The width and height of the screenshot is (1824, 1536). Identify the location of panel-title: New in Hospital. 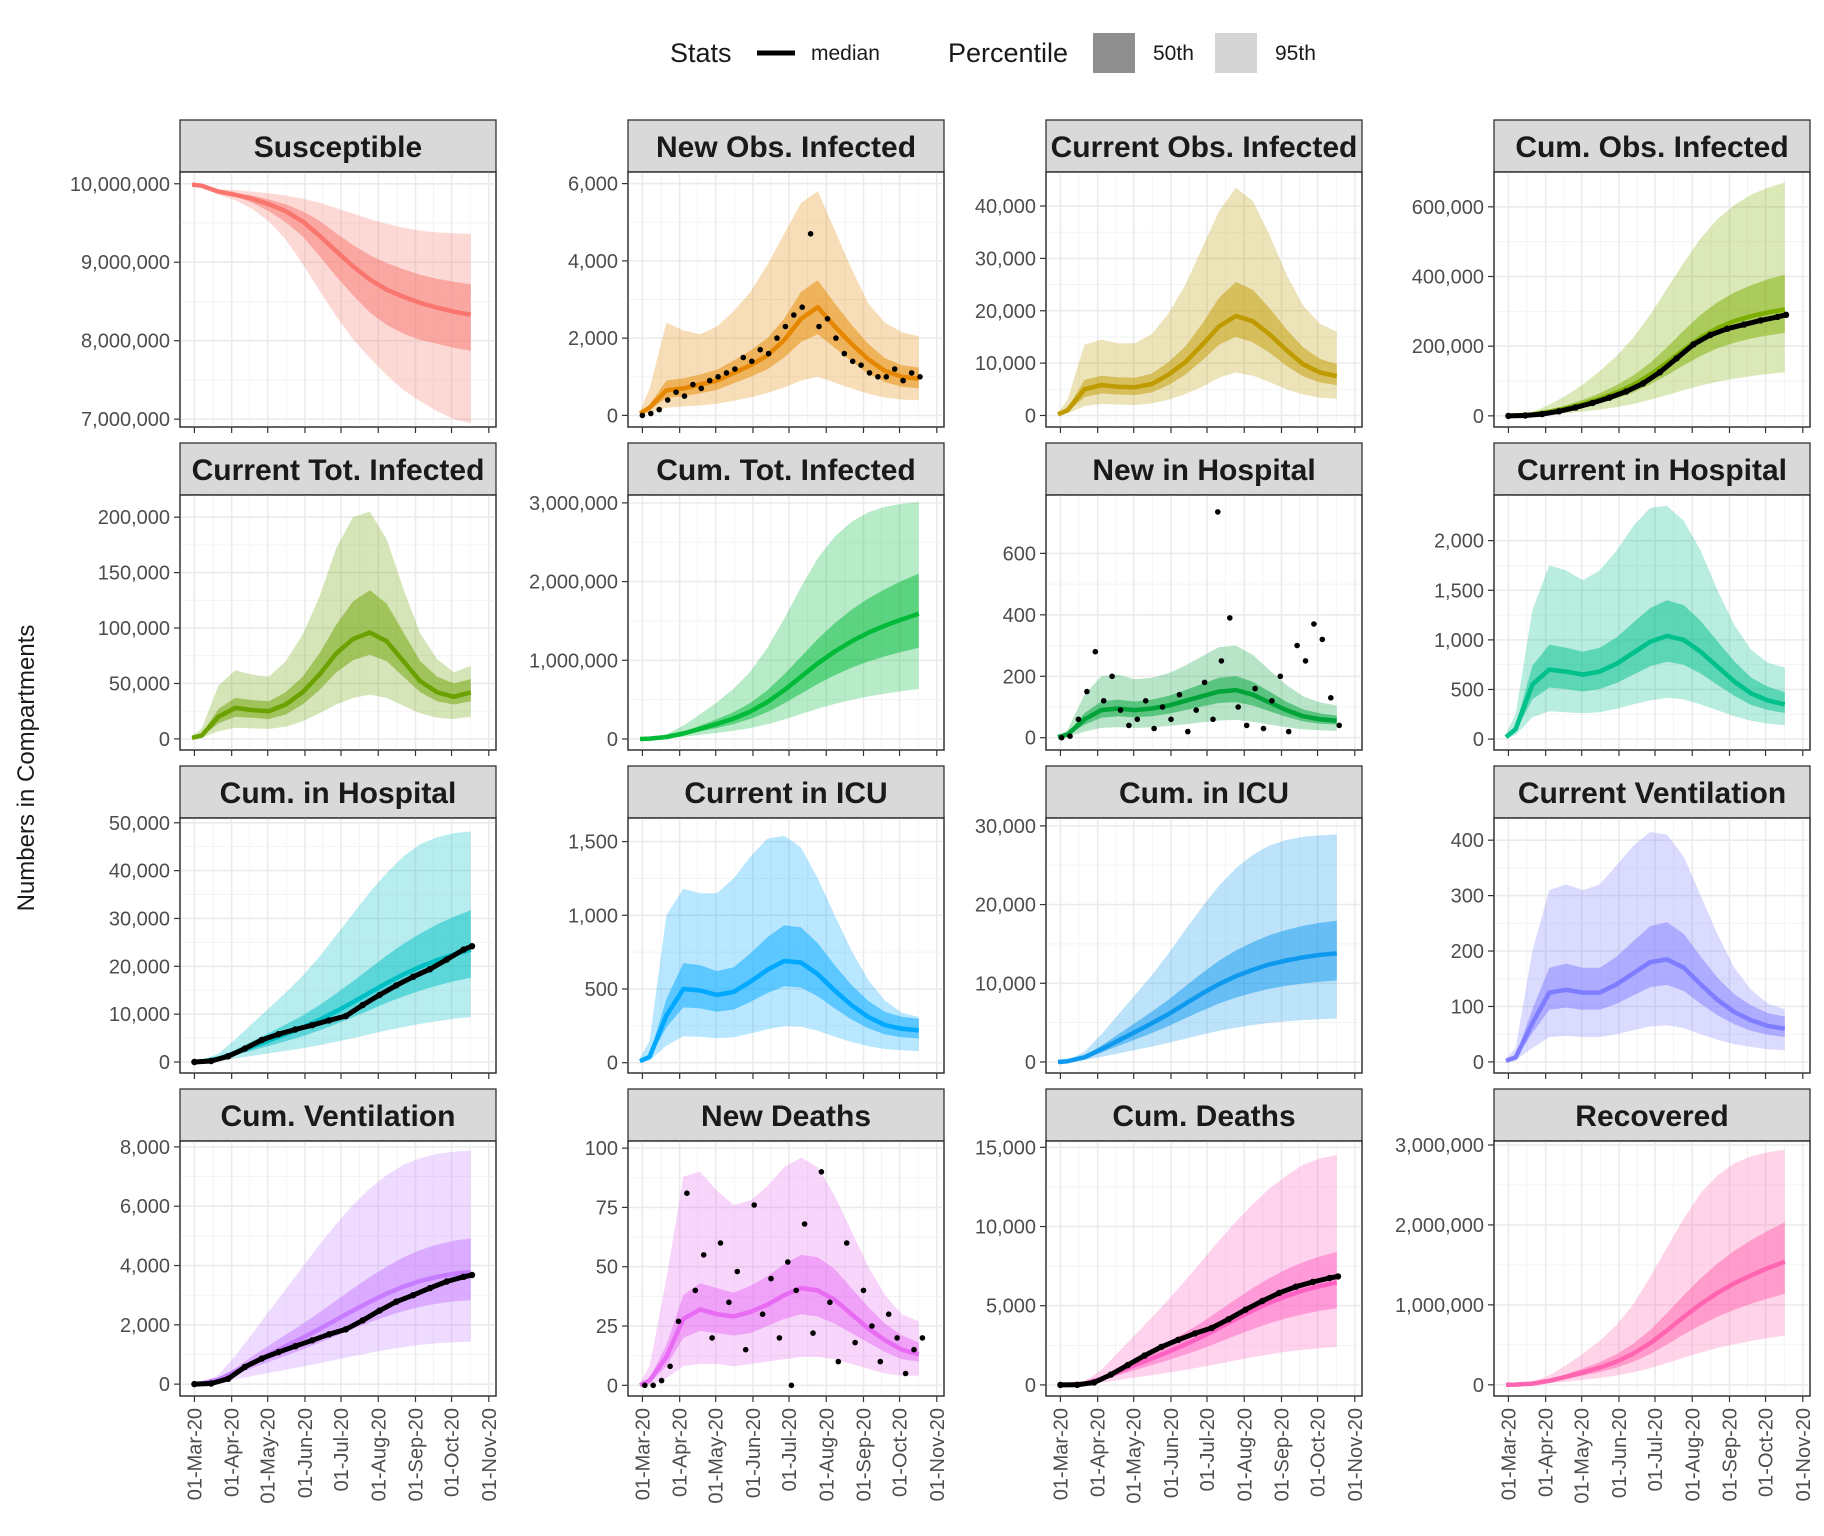
(1203, 470).